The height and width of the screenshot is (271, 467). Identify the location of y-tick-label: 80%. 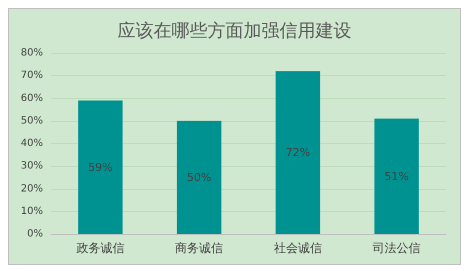
(31, 53).